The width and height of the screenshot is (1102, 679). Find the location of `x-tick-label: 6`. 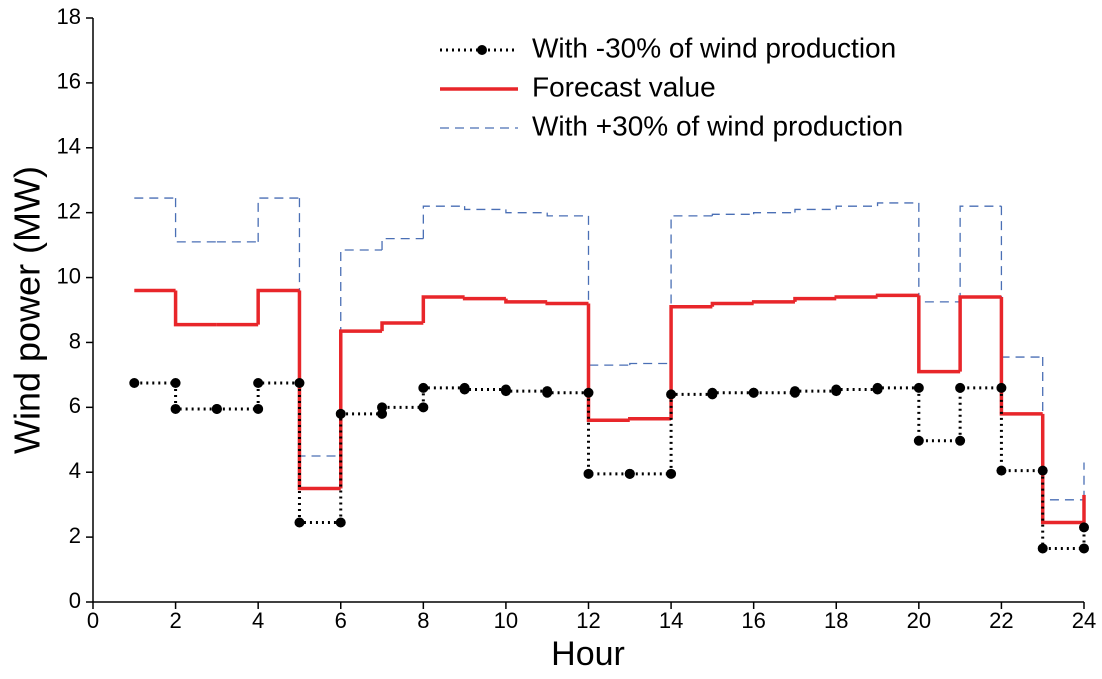

x-tick-label: 6 is located at coordinates (341, 620).